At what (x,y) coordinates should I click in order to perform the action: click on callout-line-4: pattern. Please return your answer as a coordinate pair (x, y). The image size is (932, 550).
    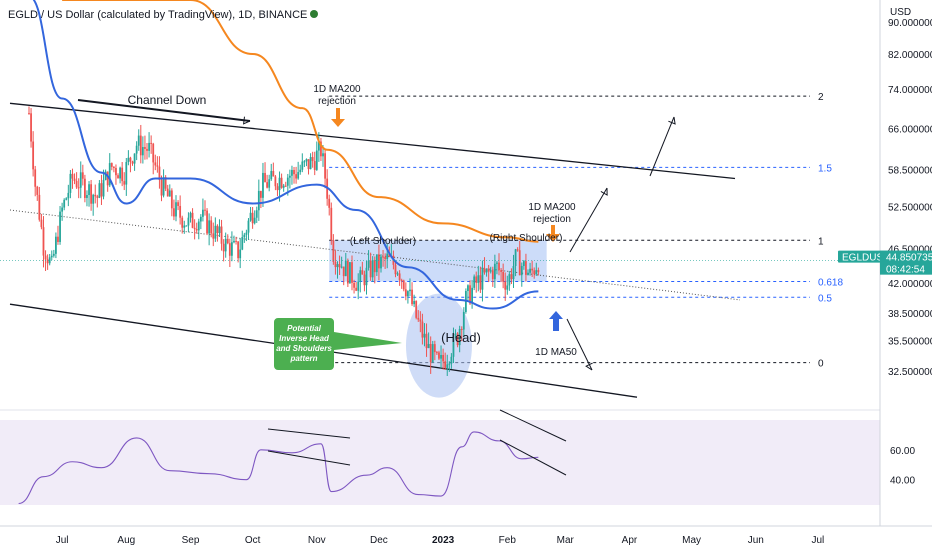
    Looking at the image, I should click on (303, 358).